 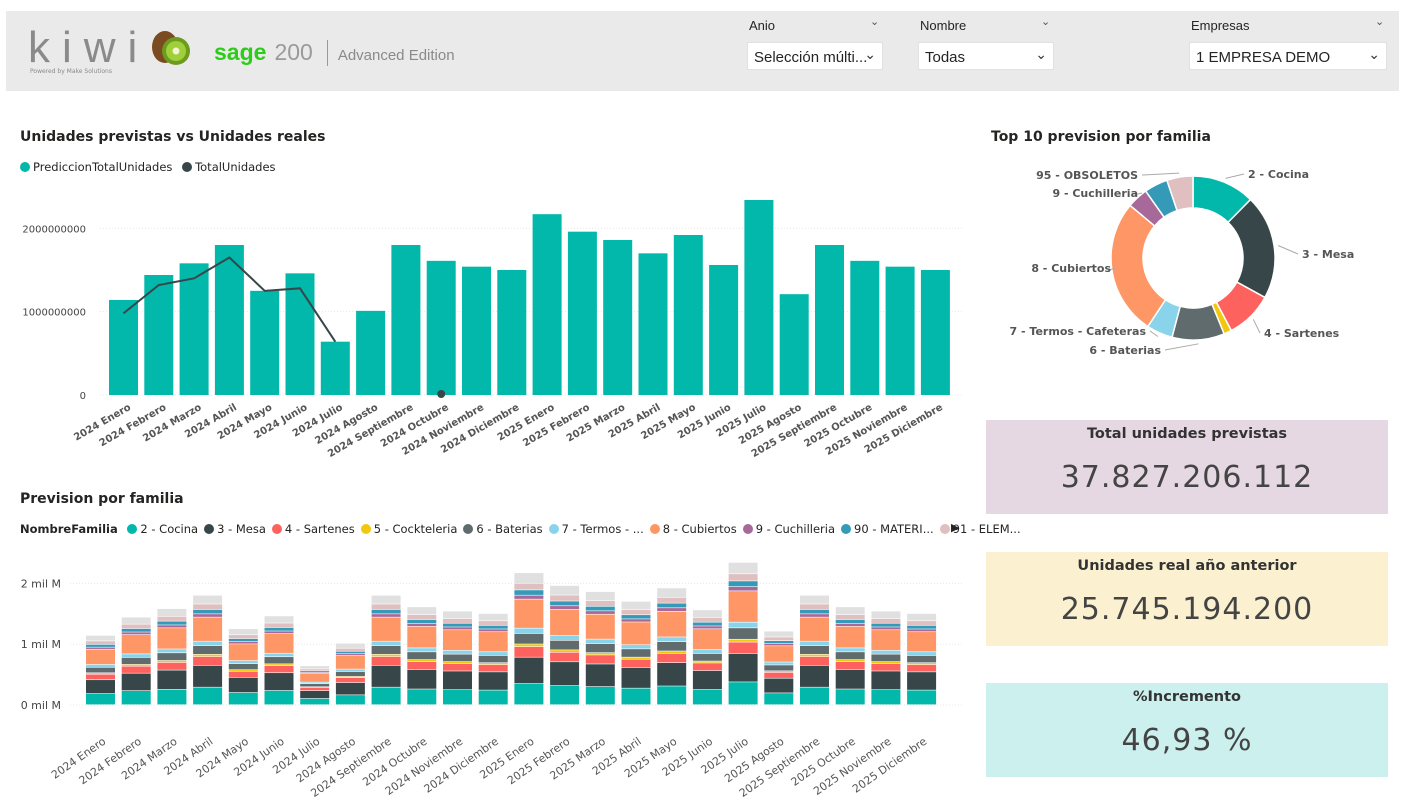 I want to click on slicer-anio-dropdown: Selección múlti... ⌄, so click(x=815, y=56).